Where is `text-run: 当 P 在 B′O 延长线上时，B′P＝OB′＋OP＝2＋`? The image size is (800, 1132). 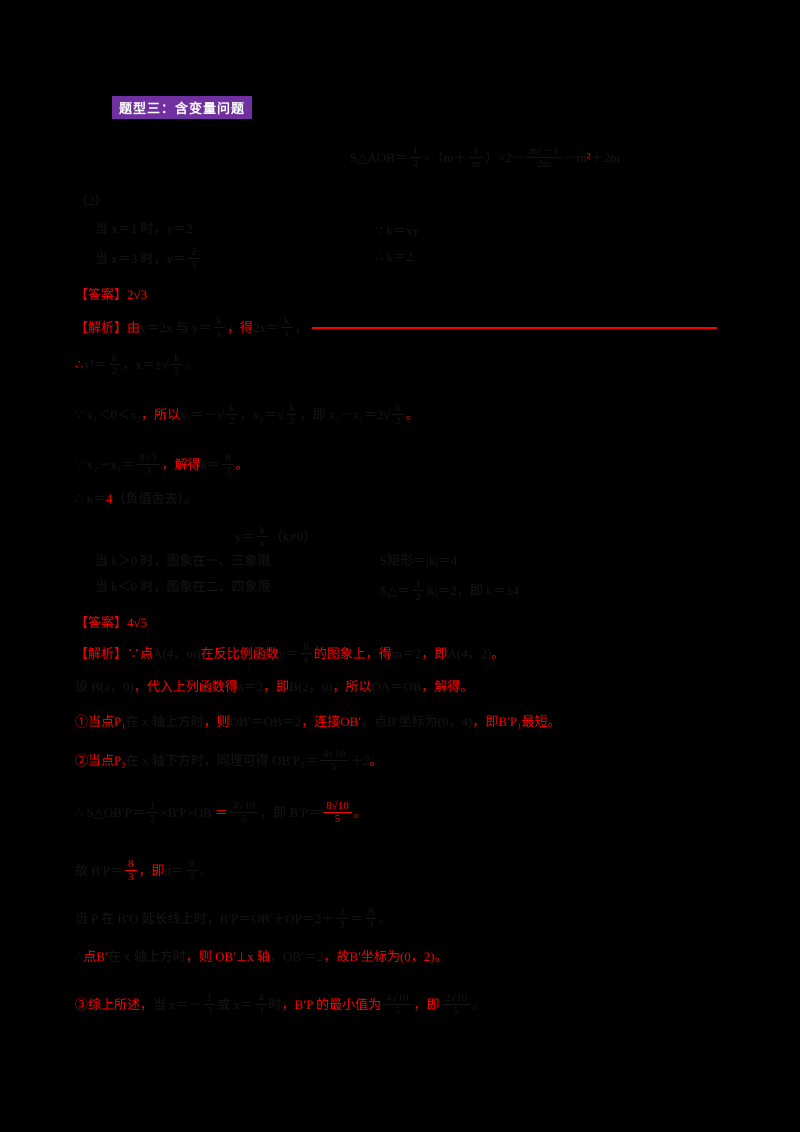
text-run: 当 P 在 B′O 延长线上时，B′P＝OB′＋OP＝2＋ is located at coordinates (205, 918).